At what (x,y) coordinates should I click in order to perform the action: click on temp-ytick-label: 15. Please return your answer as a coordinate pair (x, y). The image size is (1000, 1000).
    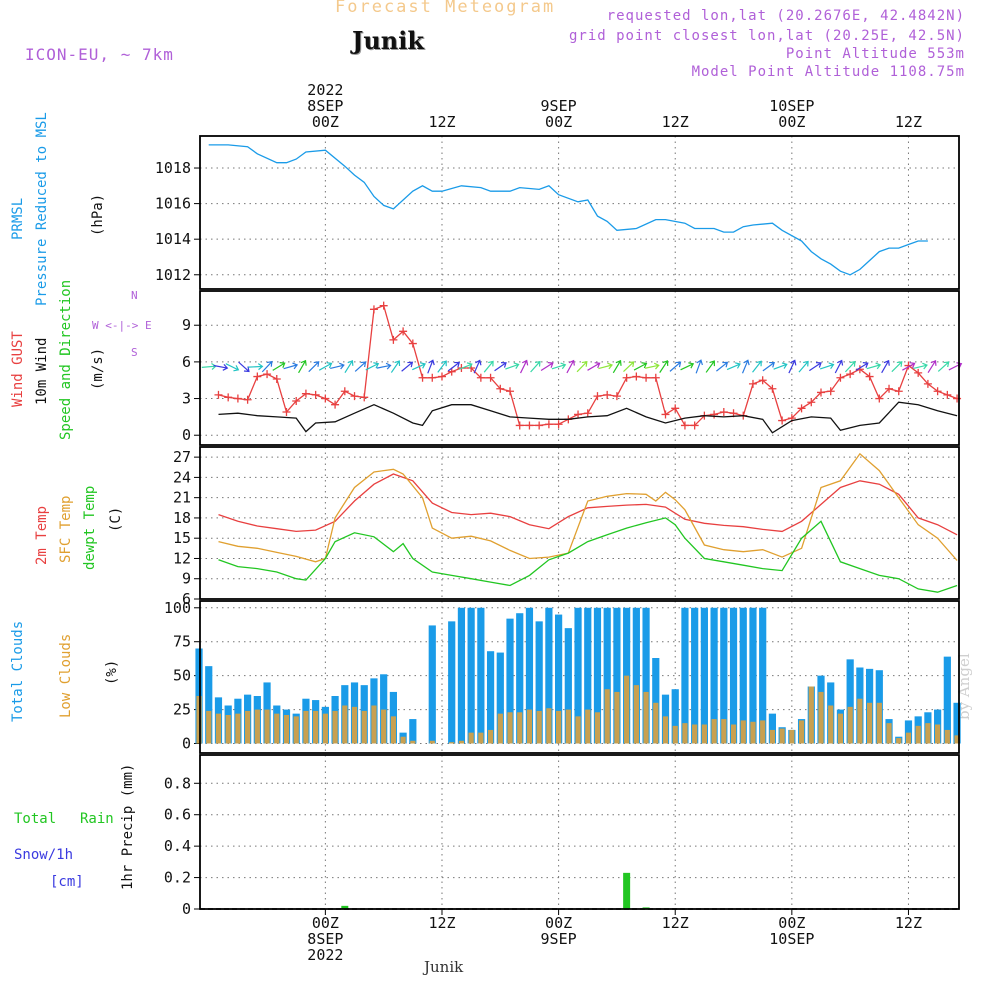
    Looking at the image, I should click on (182, 538).